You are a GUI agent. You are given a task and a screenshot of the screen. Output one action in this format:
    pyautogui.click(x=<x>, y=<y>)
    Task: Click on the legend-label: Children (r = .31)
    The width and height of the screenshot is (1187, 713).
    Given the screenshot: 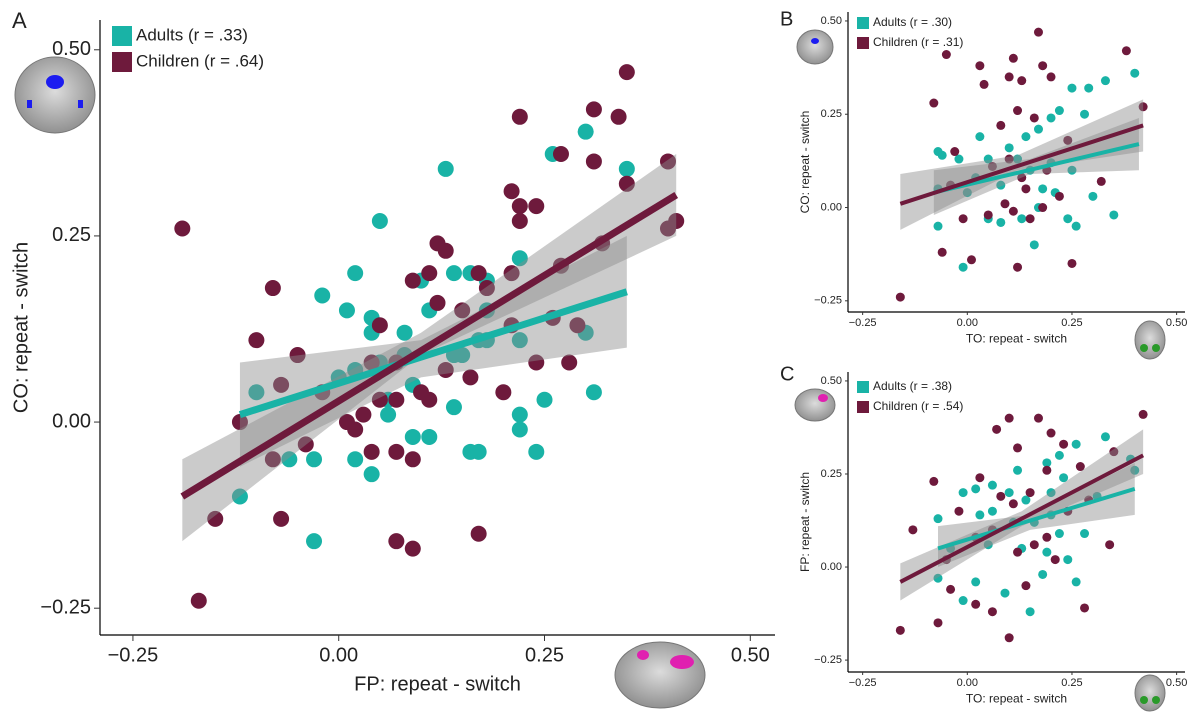 What is the action you would take?
    pyautogui.click(x=918, y=42)
    